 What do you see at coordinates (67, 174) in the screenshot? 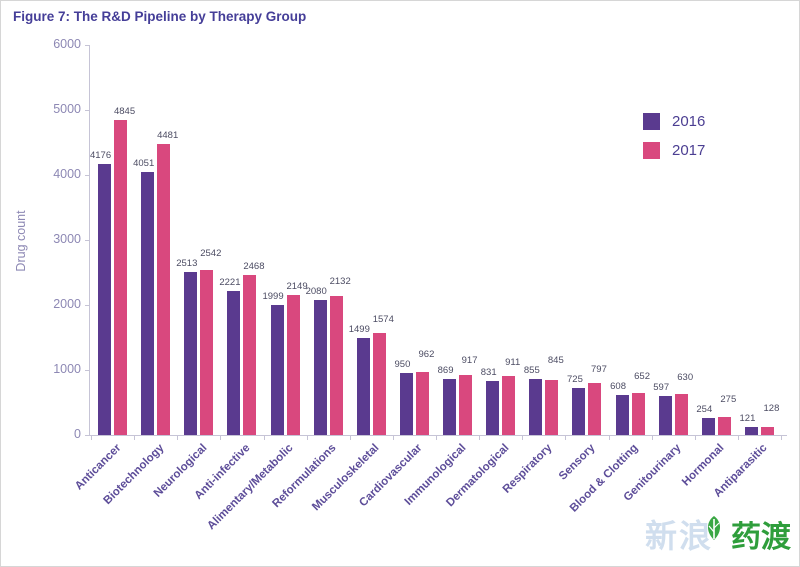
I see `y-axis-tick-label: 4000` at bounding box center [67, 174].